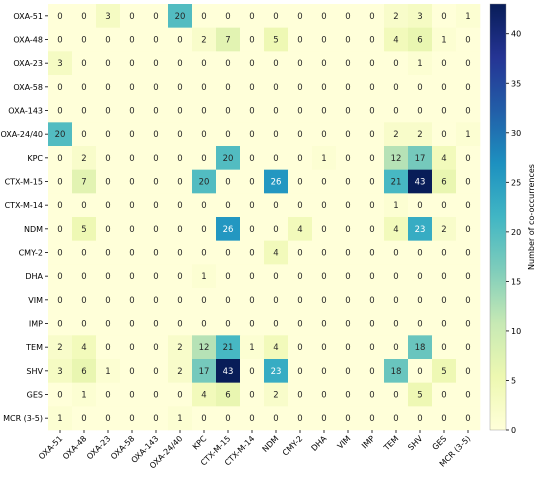 The width and height of the screenshot is (550, 485). I want to click on cell-value-label: 4, so click(299, 230).